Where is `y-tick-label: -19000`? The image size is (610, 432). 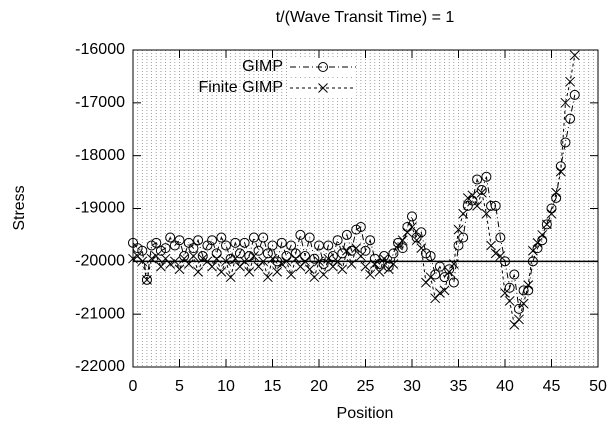 y-tick-label: -19000 is located at coordinates (100, 208).